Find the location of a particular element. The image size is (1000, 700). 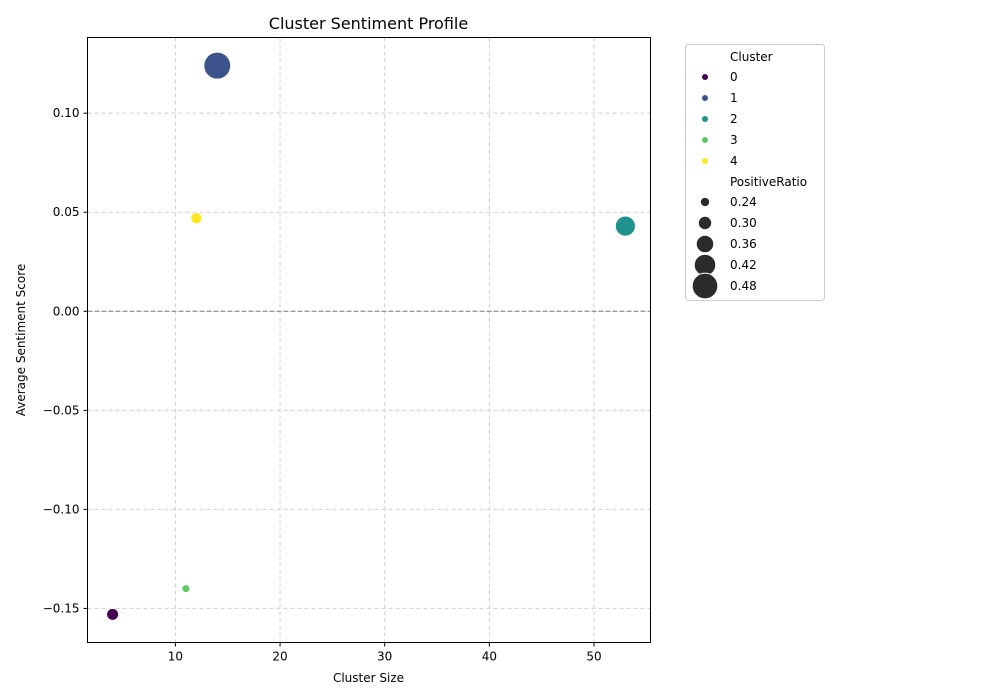

legend-size-label: 0.48 is located at coordinates (743, 286).